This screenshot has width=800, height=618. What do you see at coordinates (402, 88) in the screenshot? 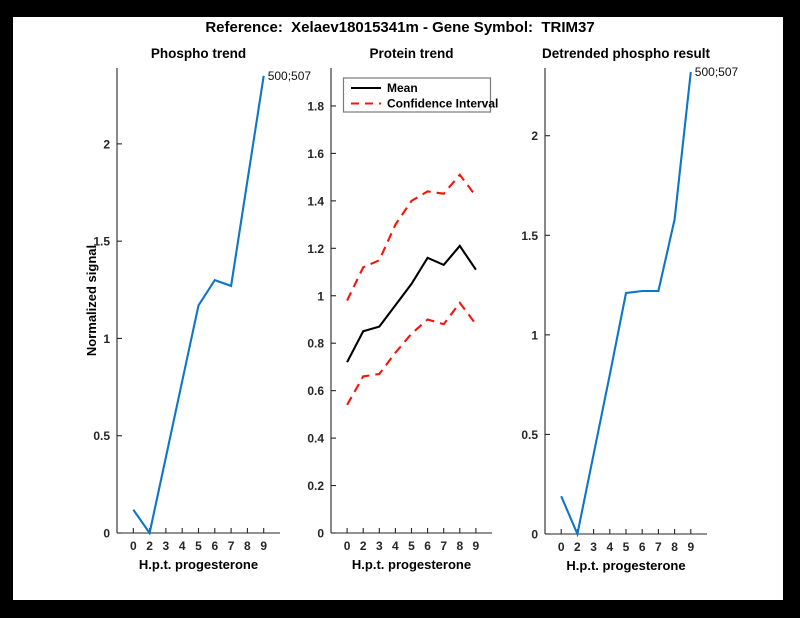
I see `legend-entry-label: Mean` at bounding box center [402, 88].